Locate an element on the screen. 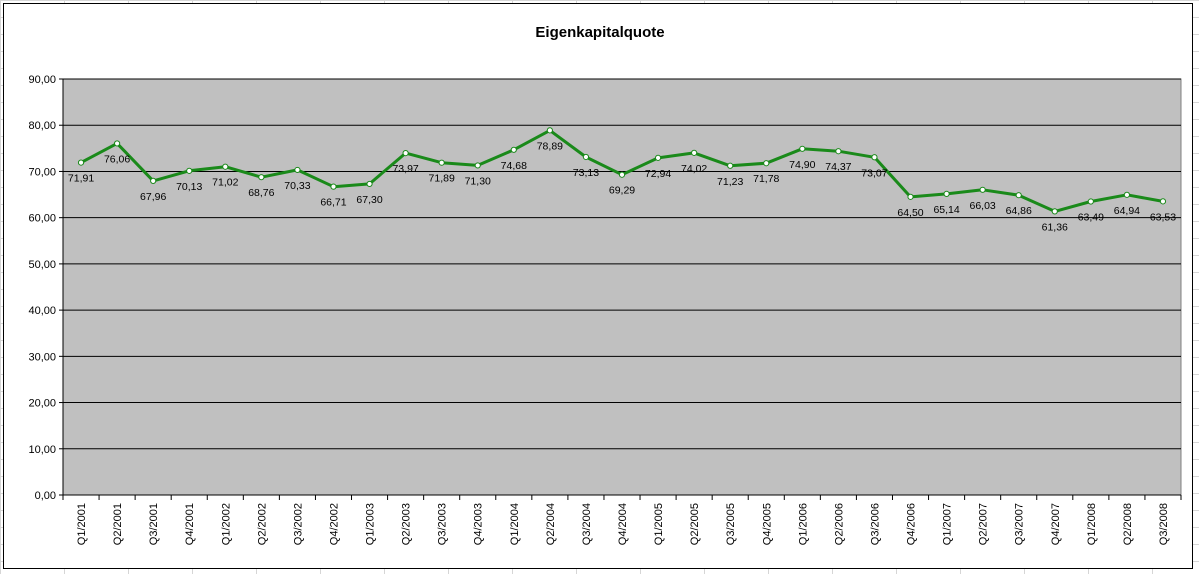 The height and width of the screenshot is (574, 1199). data-label: 71,78 is located at coordinates (766, 179).